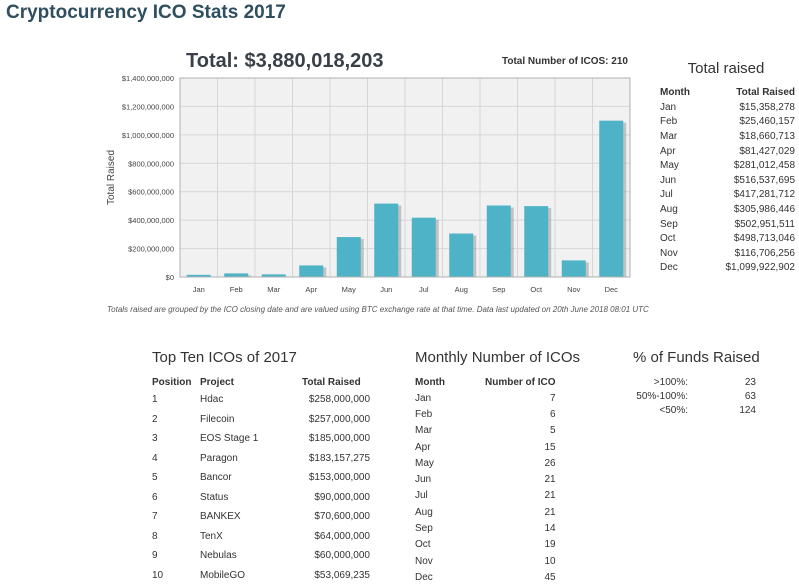 Image resolution: width=799 pixels, height=586 pixels. I want to click on table-header-row: Month Number of ICO, so click(485, 382).